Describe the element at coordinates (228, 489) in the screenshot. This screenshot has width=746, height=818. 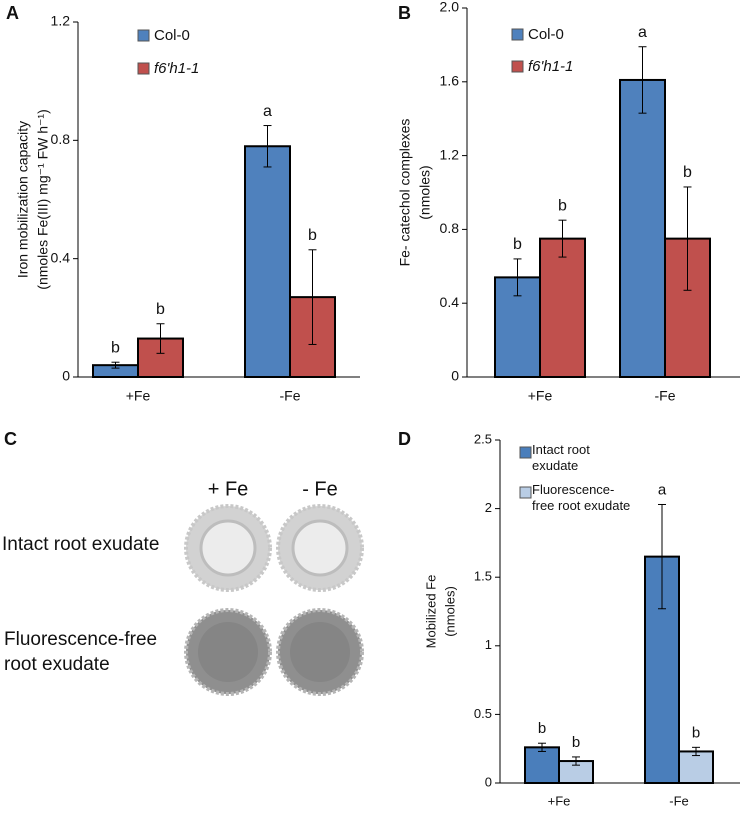
I see `column-label: + Fe` at that location.